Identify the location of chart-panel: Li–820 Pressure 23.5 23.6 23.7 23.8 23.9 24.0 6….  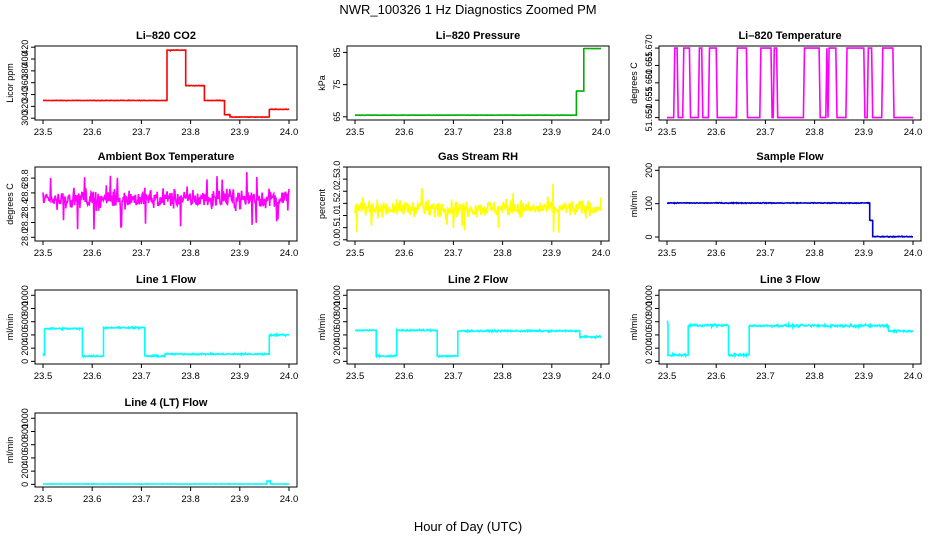
(463, 84).